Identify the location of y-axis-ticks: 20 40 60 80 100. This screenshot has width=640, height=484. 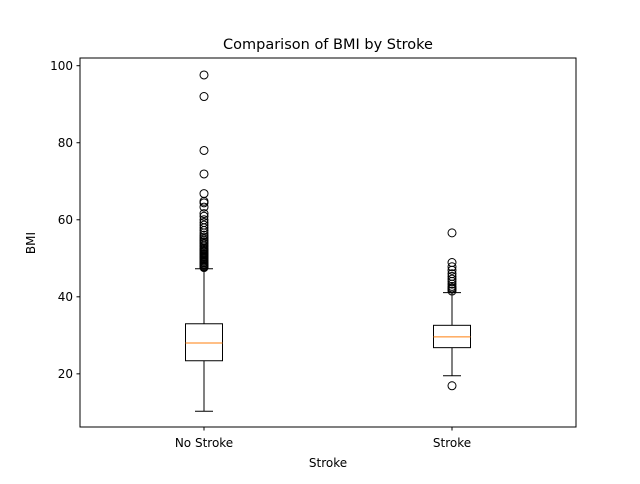
(65, 220).